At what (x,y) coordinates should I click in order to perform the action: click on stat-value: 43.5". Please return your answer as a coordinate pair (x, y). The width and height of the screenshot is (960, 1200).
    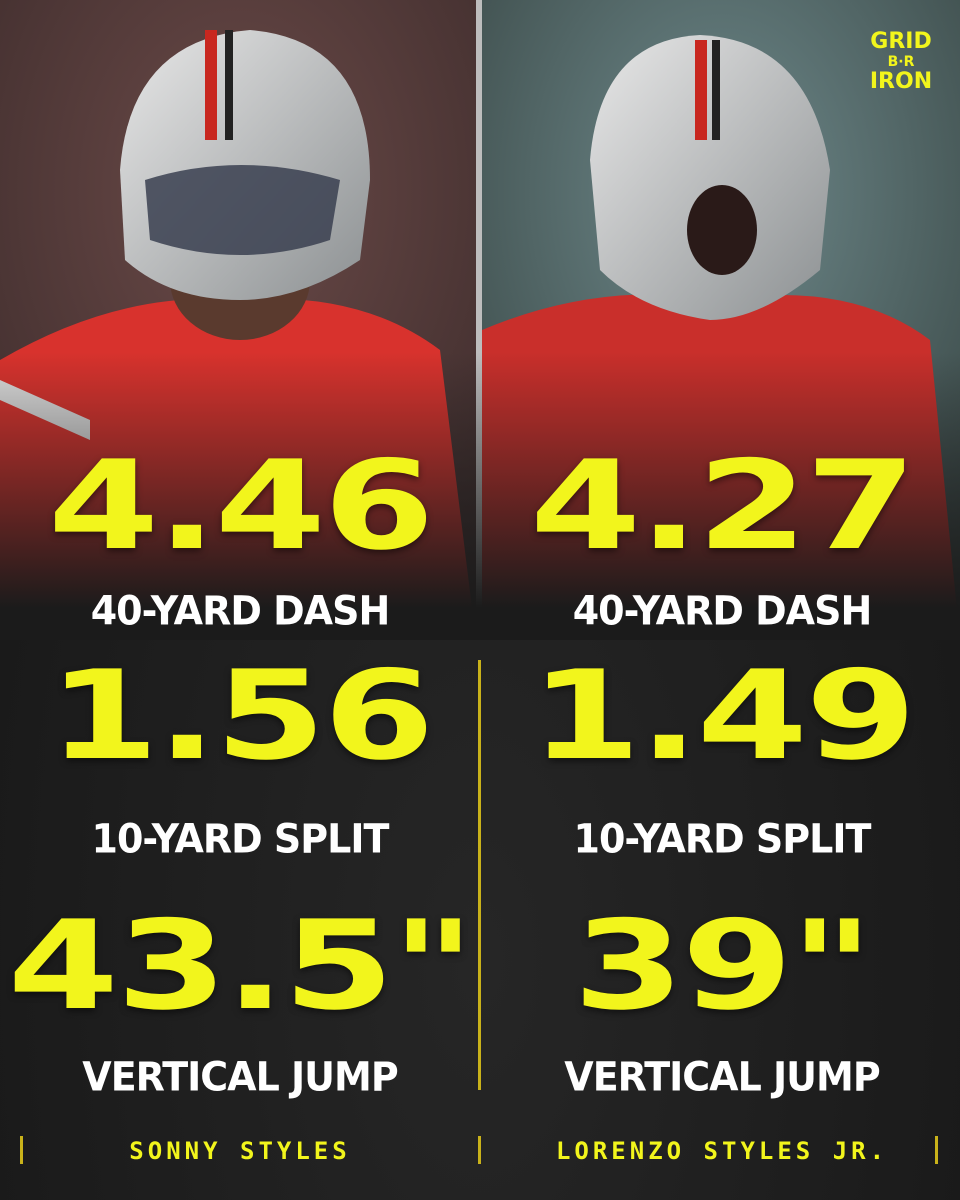
    Looking at the image, I should click on (241, 966).